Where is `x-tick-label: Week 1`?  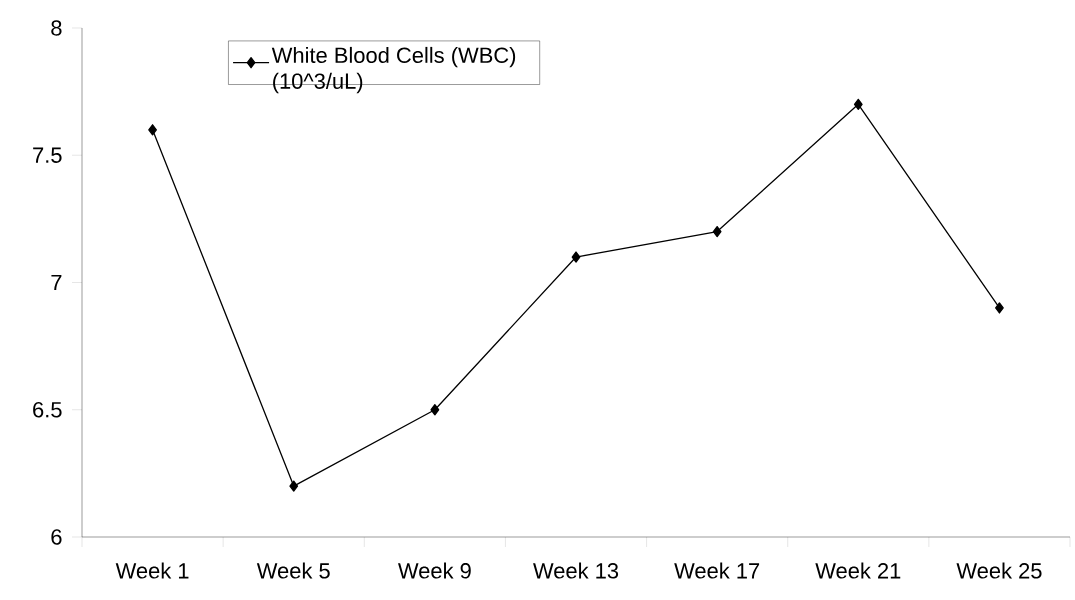
x-tick-label: Week 1 is located at coordinates (152, 570).